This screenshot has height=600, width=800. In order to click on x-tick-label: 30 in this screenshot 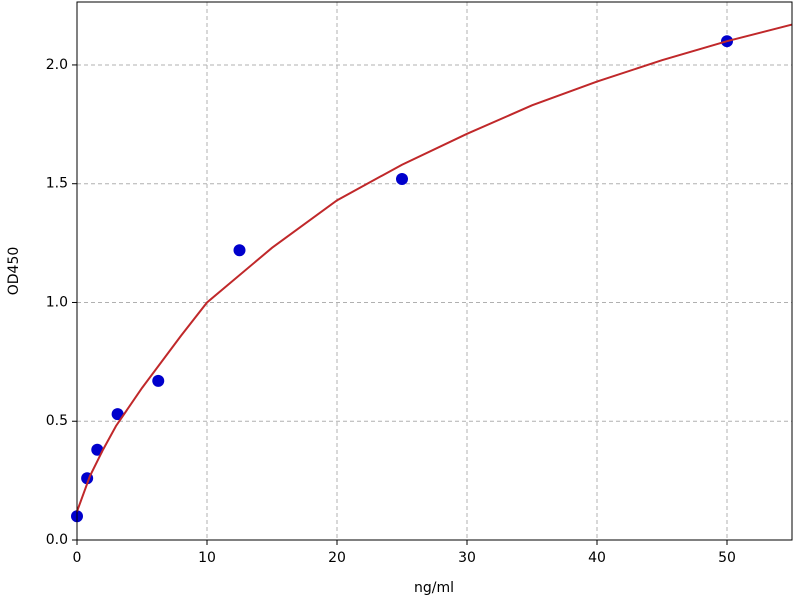, I will do `click(467, 558)`.